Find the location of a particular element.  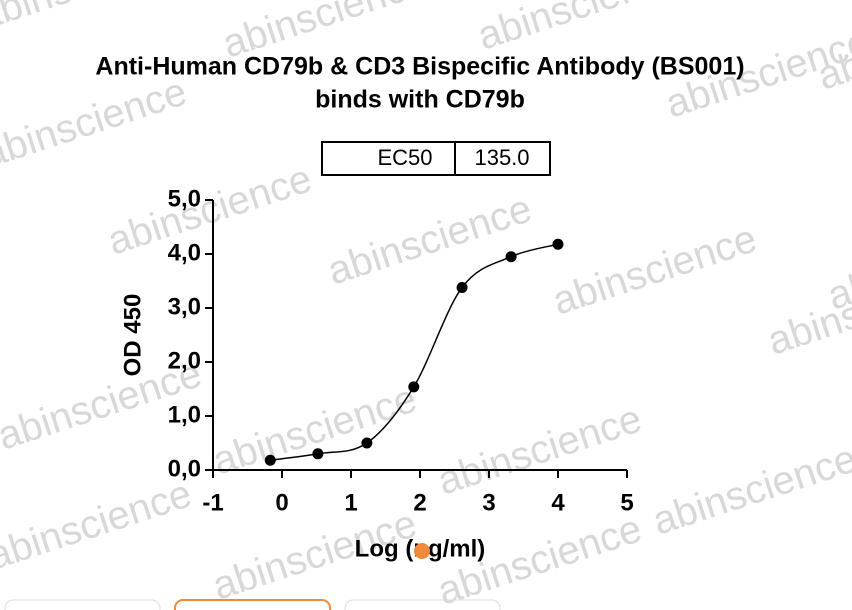

x-tick-label: 2 is located at coordinates (419, 502).